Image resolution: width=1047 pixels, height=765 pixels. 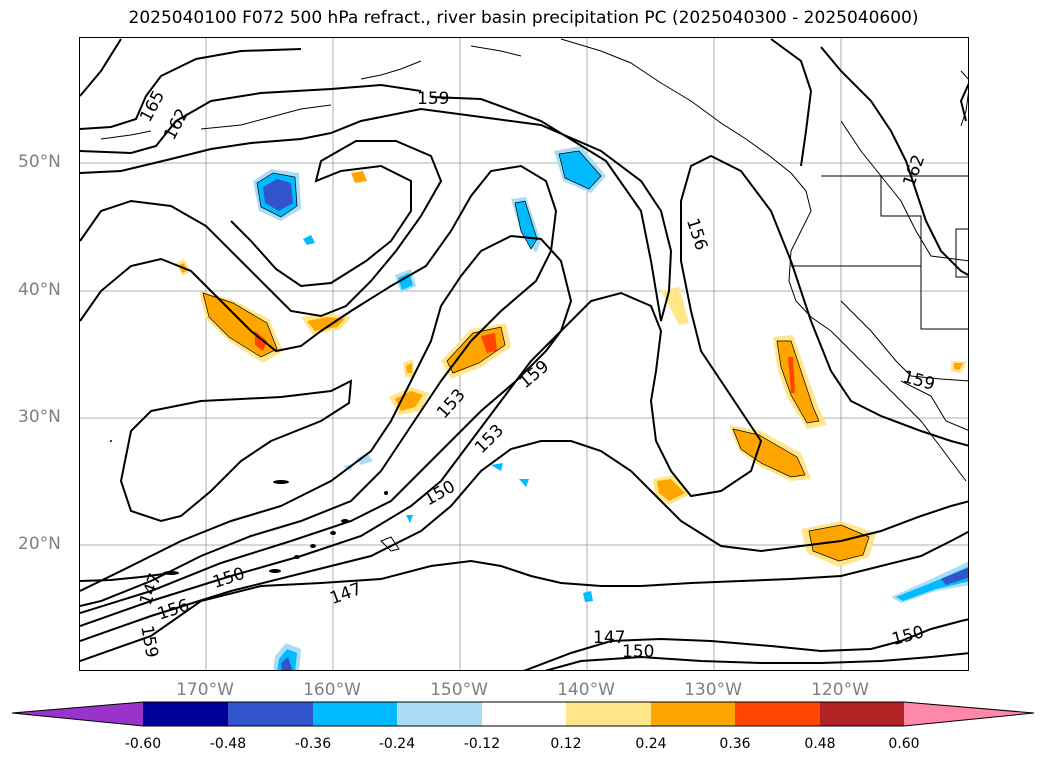 What do you see at coordinates (205, 690) in the screenshot?
I see `lon-label: 170°W` at bounding box center [205, 690].